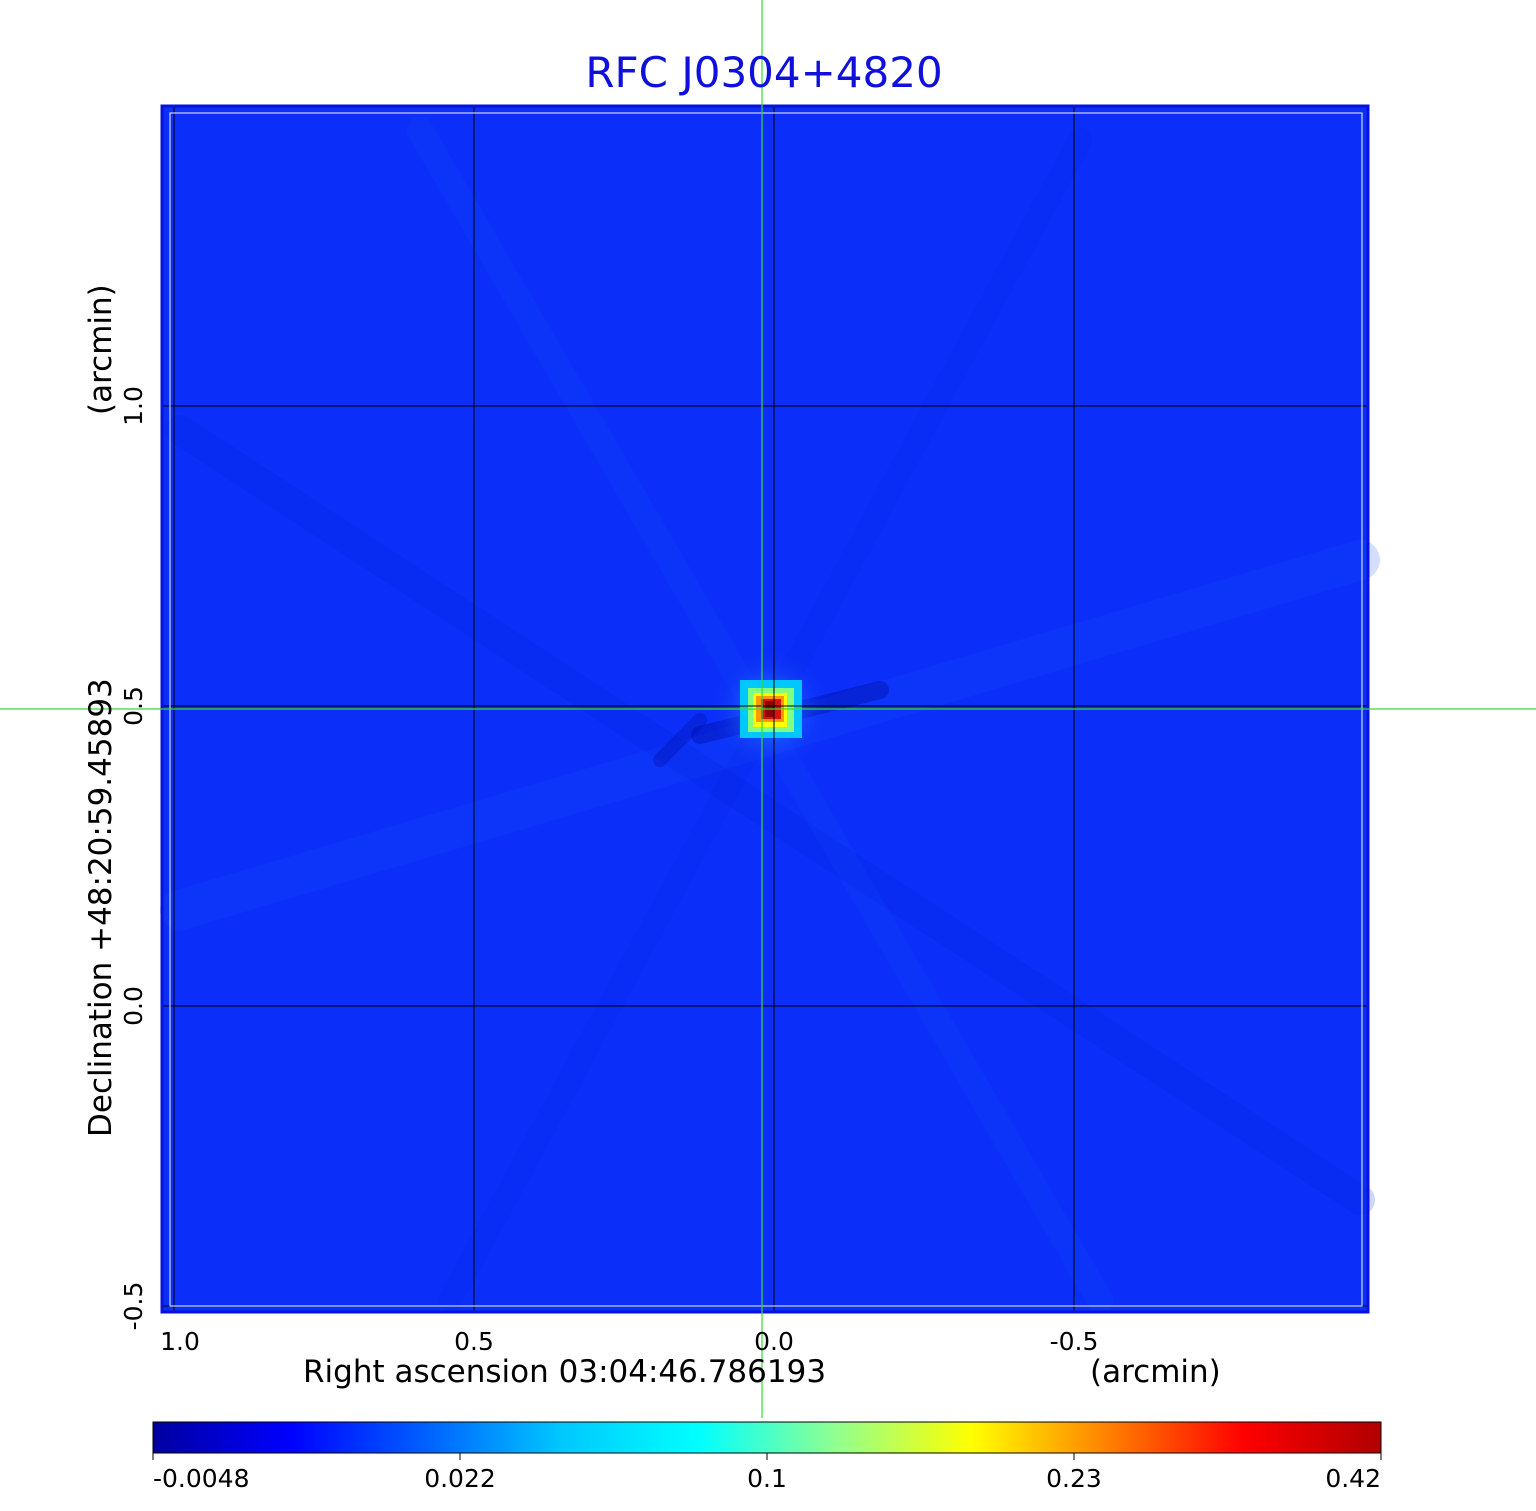  I want to click on x-tick-label: 0.0, so click(774, 1341).